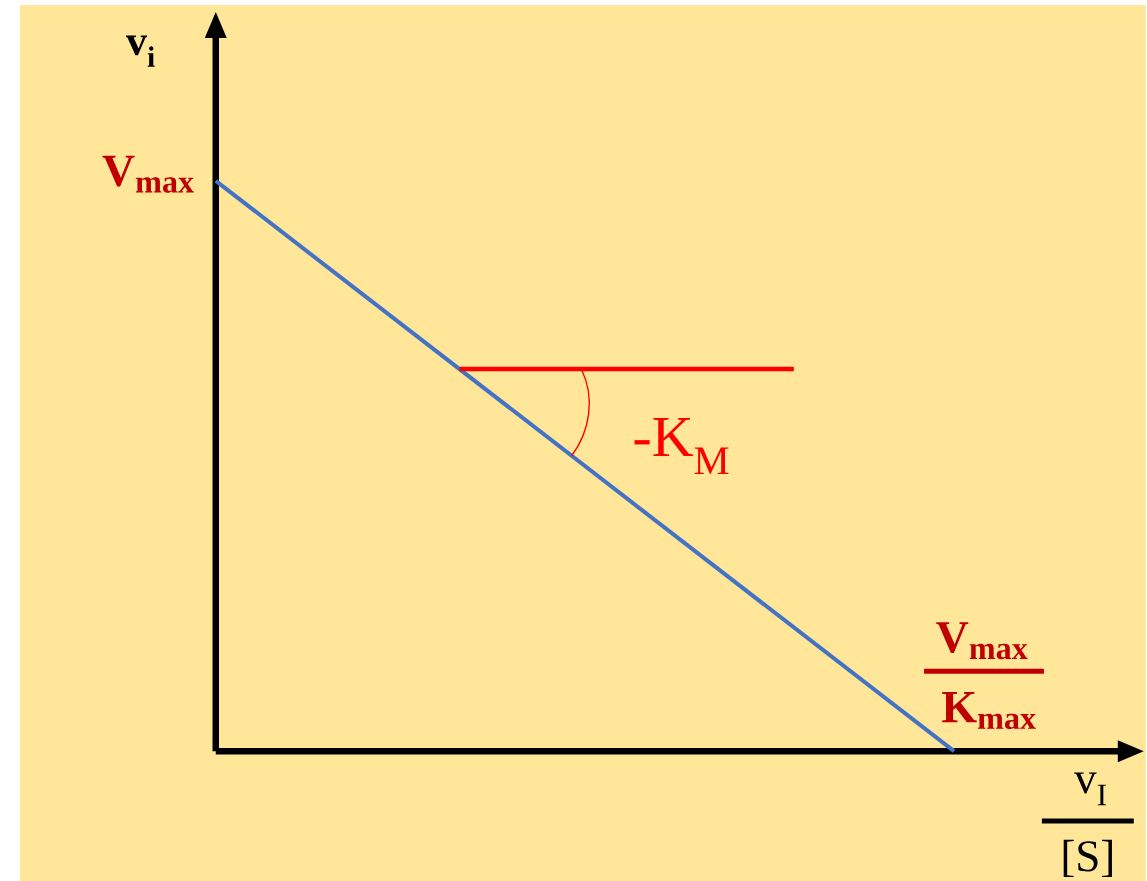  I want to click on annotation: -K$_{M}$, so click(681, 445).